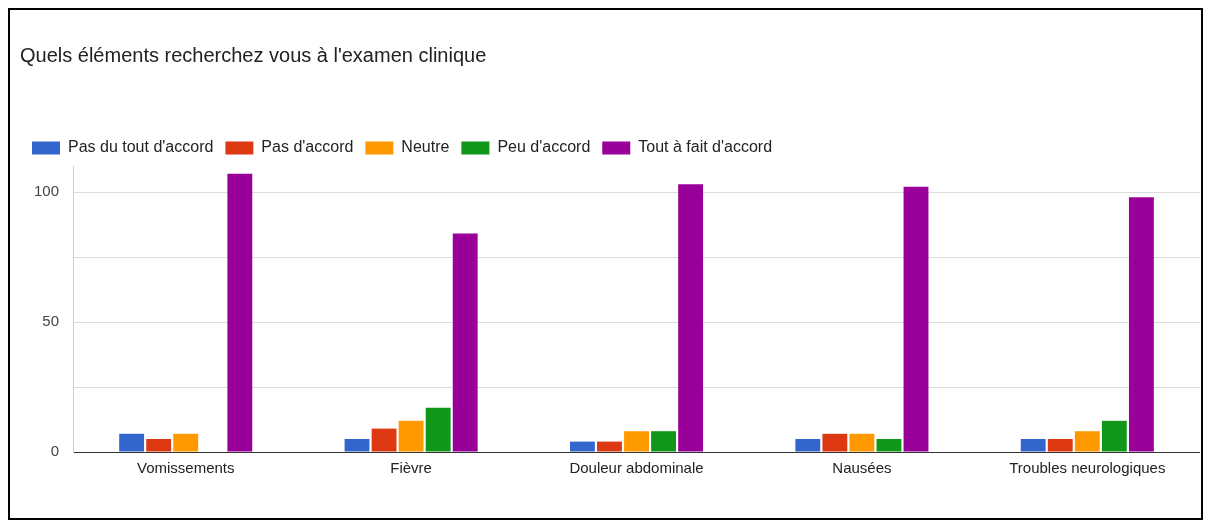  Describe the element at coordinates (55, 451) in the screenshot. I see `y-tick-label: 0` at that location.